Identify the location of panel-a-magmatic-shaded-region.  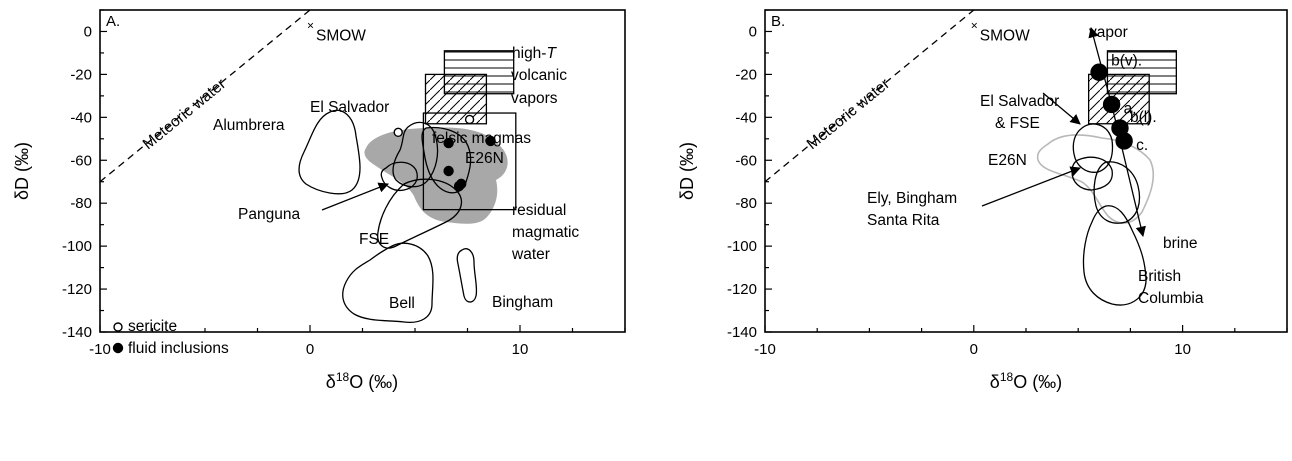
(436, 175).